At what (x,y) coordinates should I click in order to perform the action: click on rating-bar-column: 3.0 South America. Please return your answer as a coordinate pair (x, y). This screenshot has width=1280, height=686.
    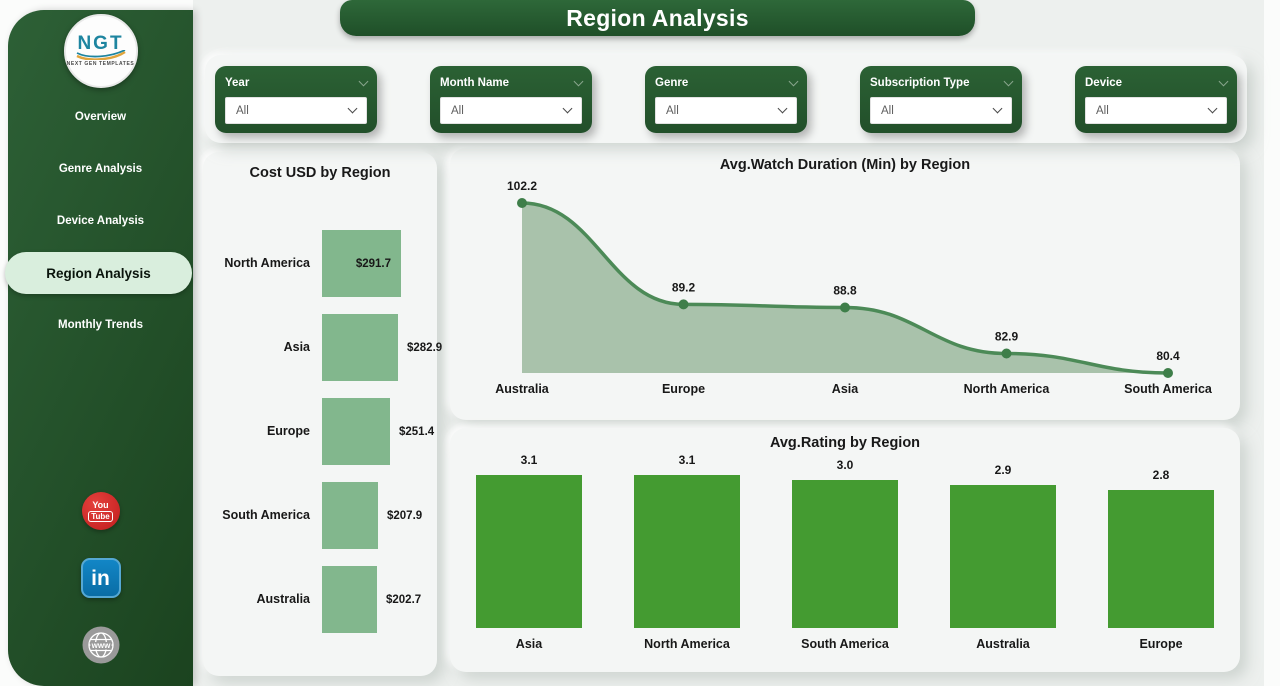
    Looking at the image, I should click on (845, 551).